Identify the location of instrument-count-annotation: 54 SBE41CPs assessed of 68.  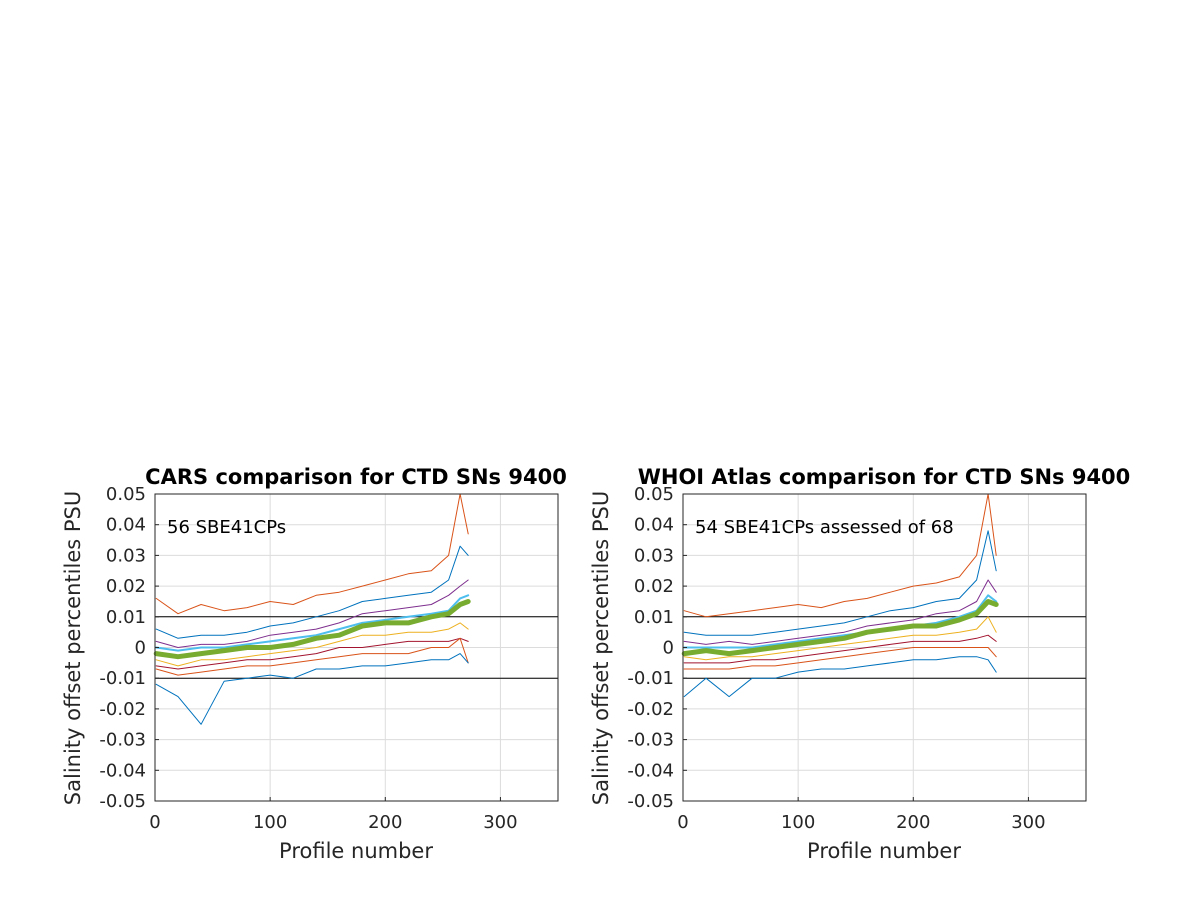
(824, 527).